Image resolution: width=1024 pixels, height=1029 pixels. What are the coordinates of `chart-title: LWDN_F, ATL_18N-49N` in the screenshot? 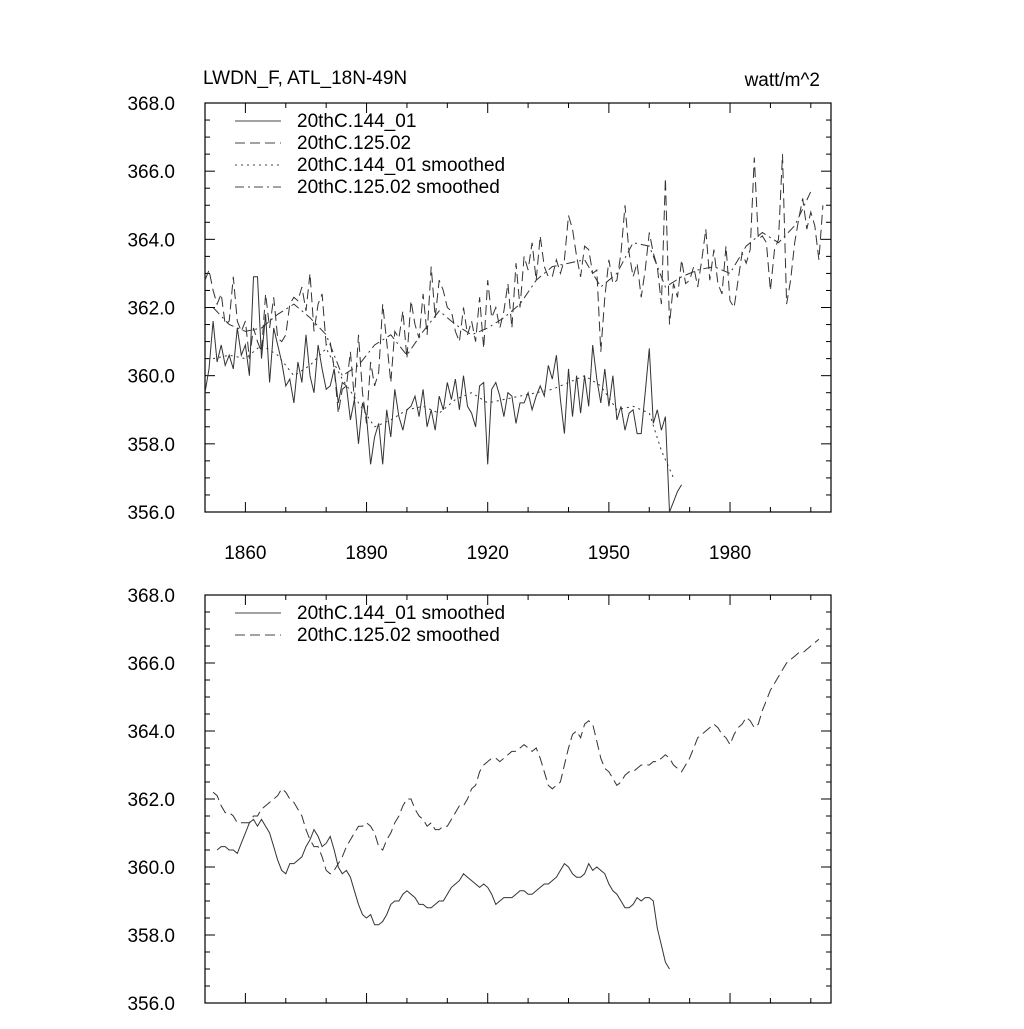 It's located at (305, 78).